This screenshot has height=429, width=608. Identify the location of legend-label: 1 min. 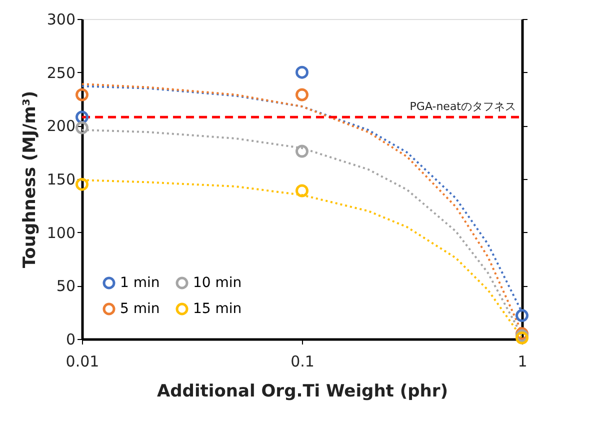
(140, 283).